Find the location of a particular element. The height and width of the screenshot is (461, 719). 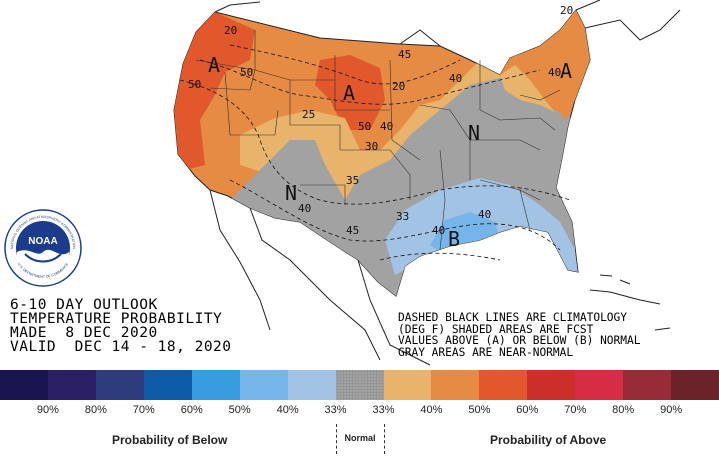

note-line: DASHED BLACK LINES ARE CLIMATOLOGY is located at coordinates (513, 317).